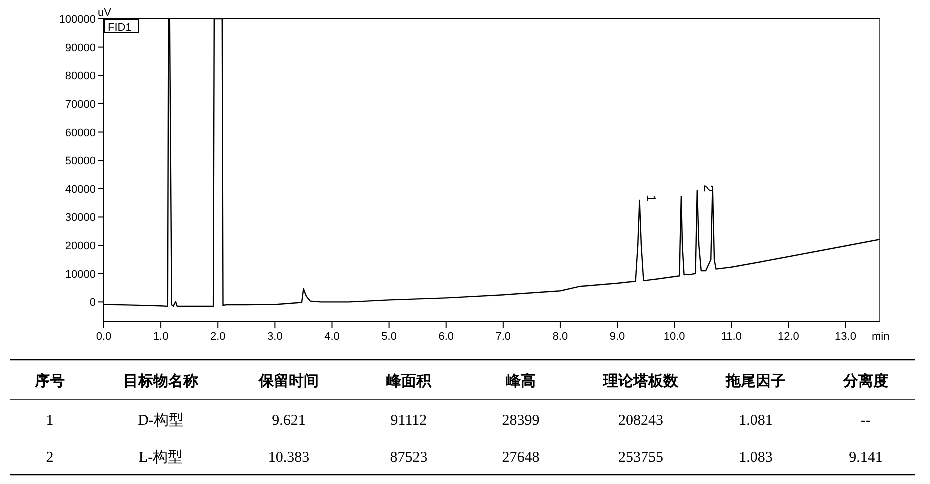  What do you see at coordinates (618, 337) in the screenshot?
I see `x-tick-label: 9.0` at bounding box center [618, 337].